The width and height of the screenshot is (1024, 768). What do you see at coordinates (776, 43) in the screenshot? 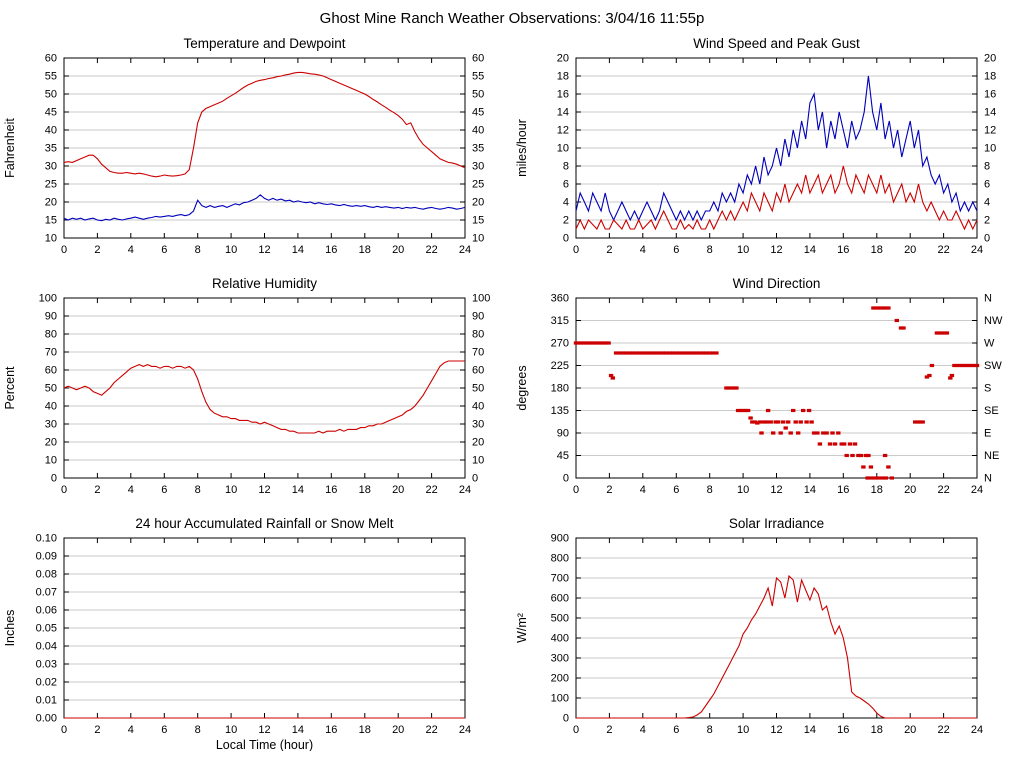
I see `chart-title: Wind Speed and Peak Gust` at bounding box center [776, 43].